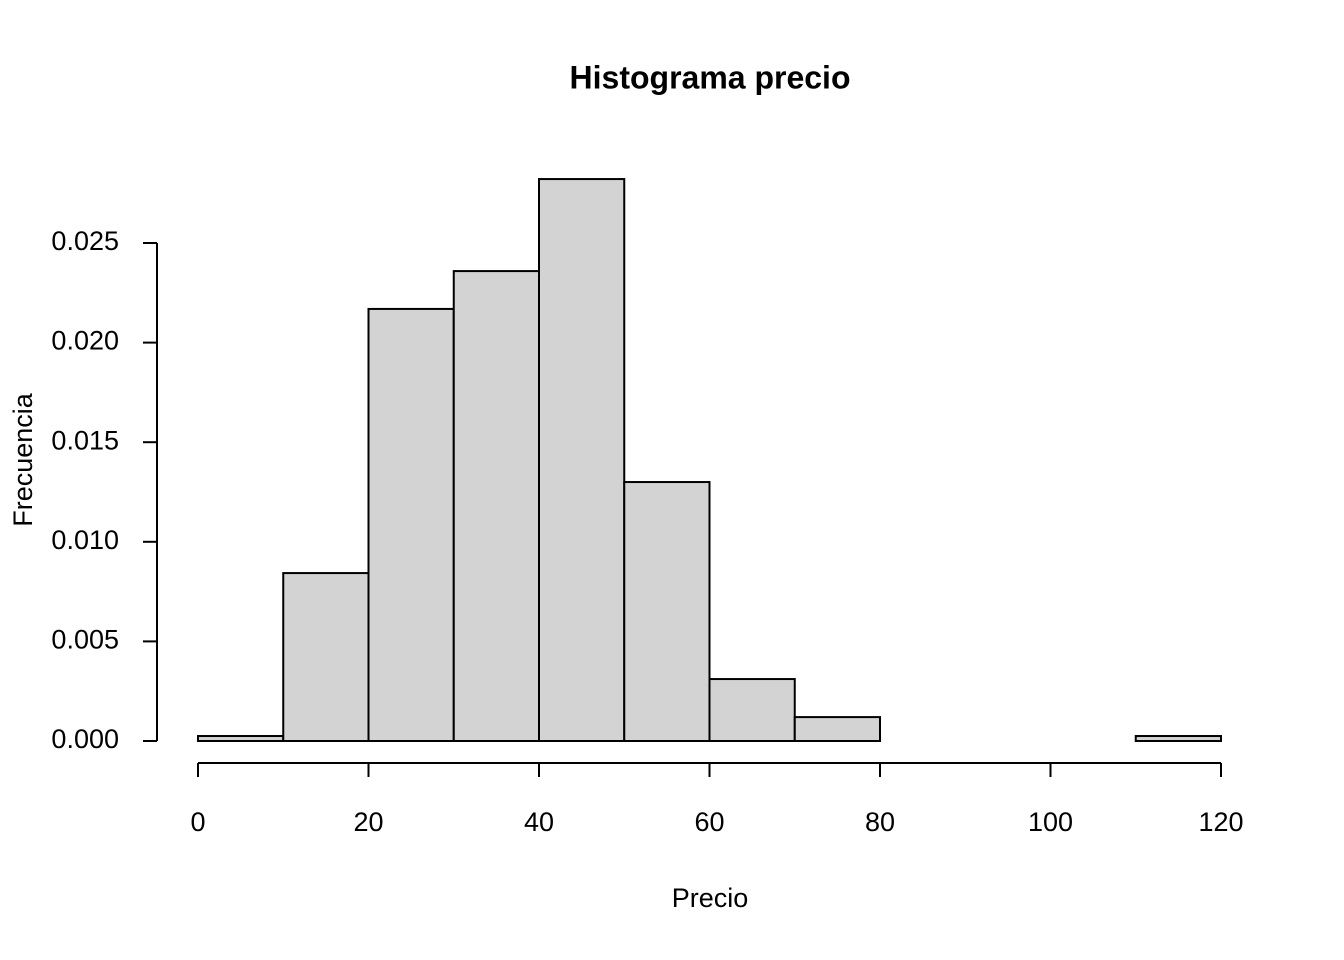 This screenshot has height=960, width=1344. Describe the element at coordinates (23, 459) in the screenshot. I see `y-axis-label: Frecuencia` at that location.